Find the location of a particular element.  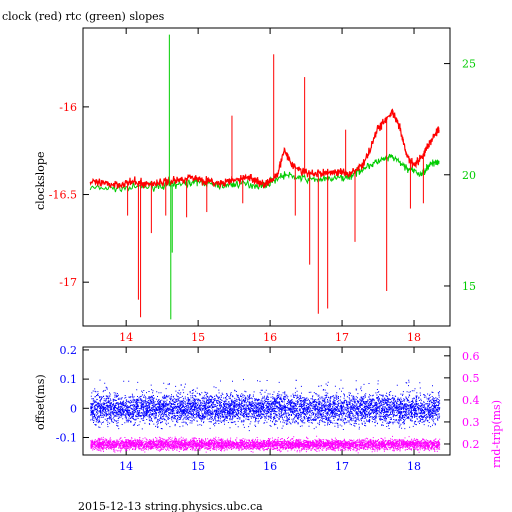

y-tick-label: 0.2 is located at coordinates (69, 350).